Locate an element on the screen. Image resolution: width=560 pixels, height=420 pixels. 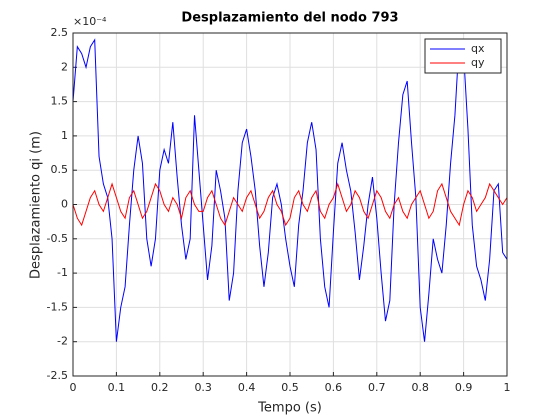
y-tick-label: -2 is located at coordinates (62, 341).